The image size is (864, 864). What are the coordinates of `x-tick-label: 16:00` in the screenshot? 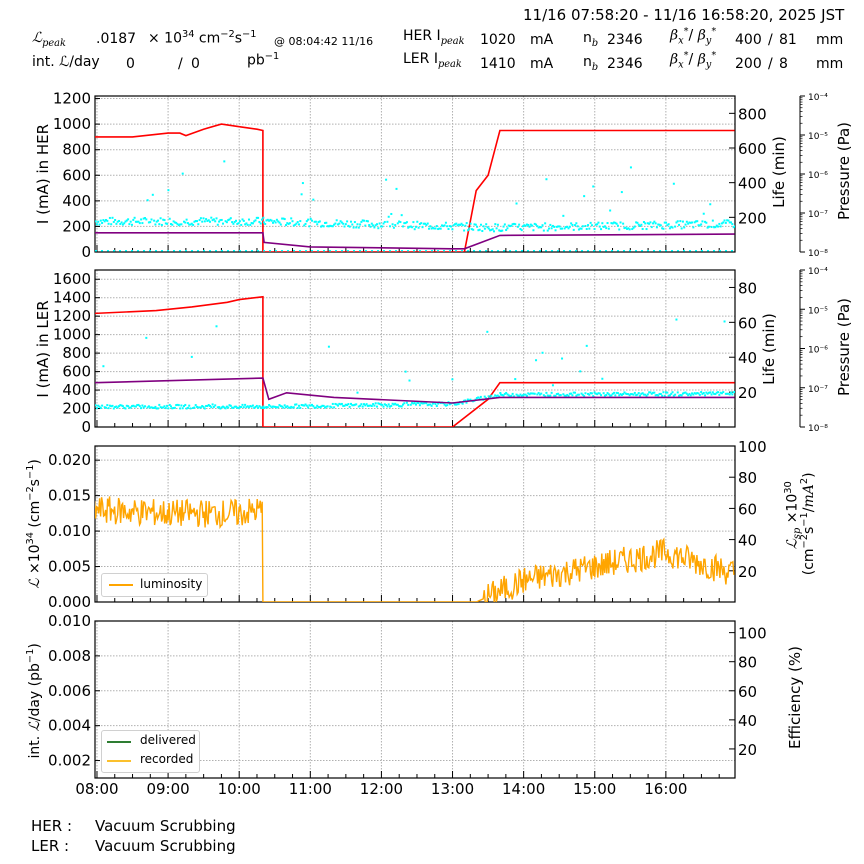 It's located at (665, 789).